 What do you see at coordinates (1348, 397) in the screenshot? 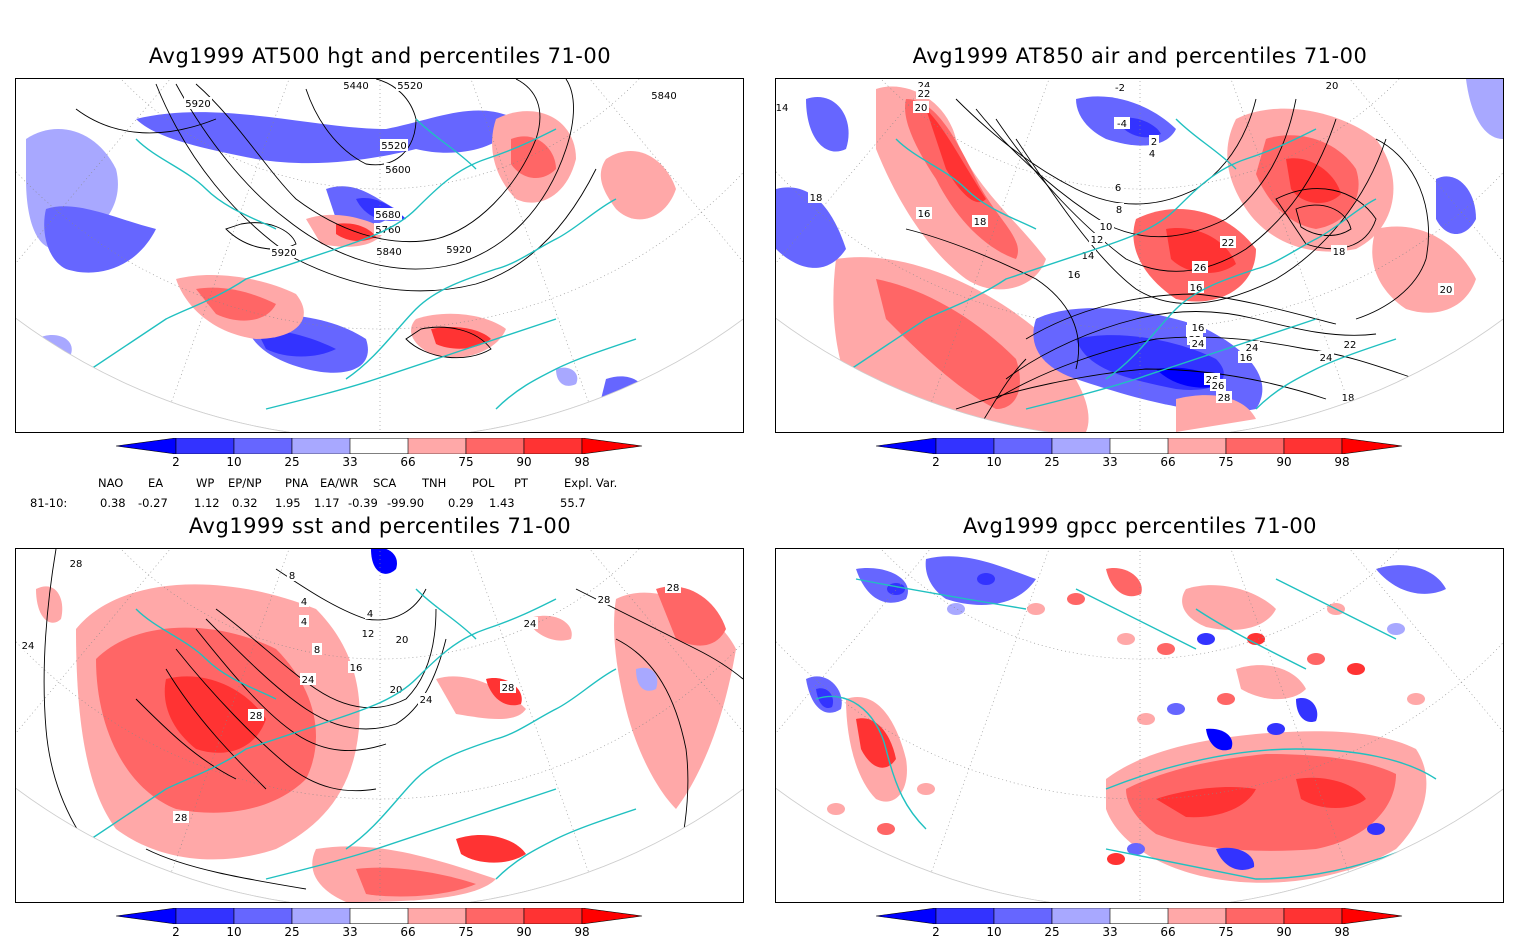
I see `contour-label: 18` at bounding box center [1348, 397].